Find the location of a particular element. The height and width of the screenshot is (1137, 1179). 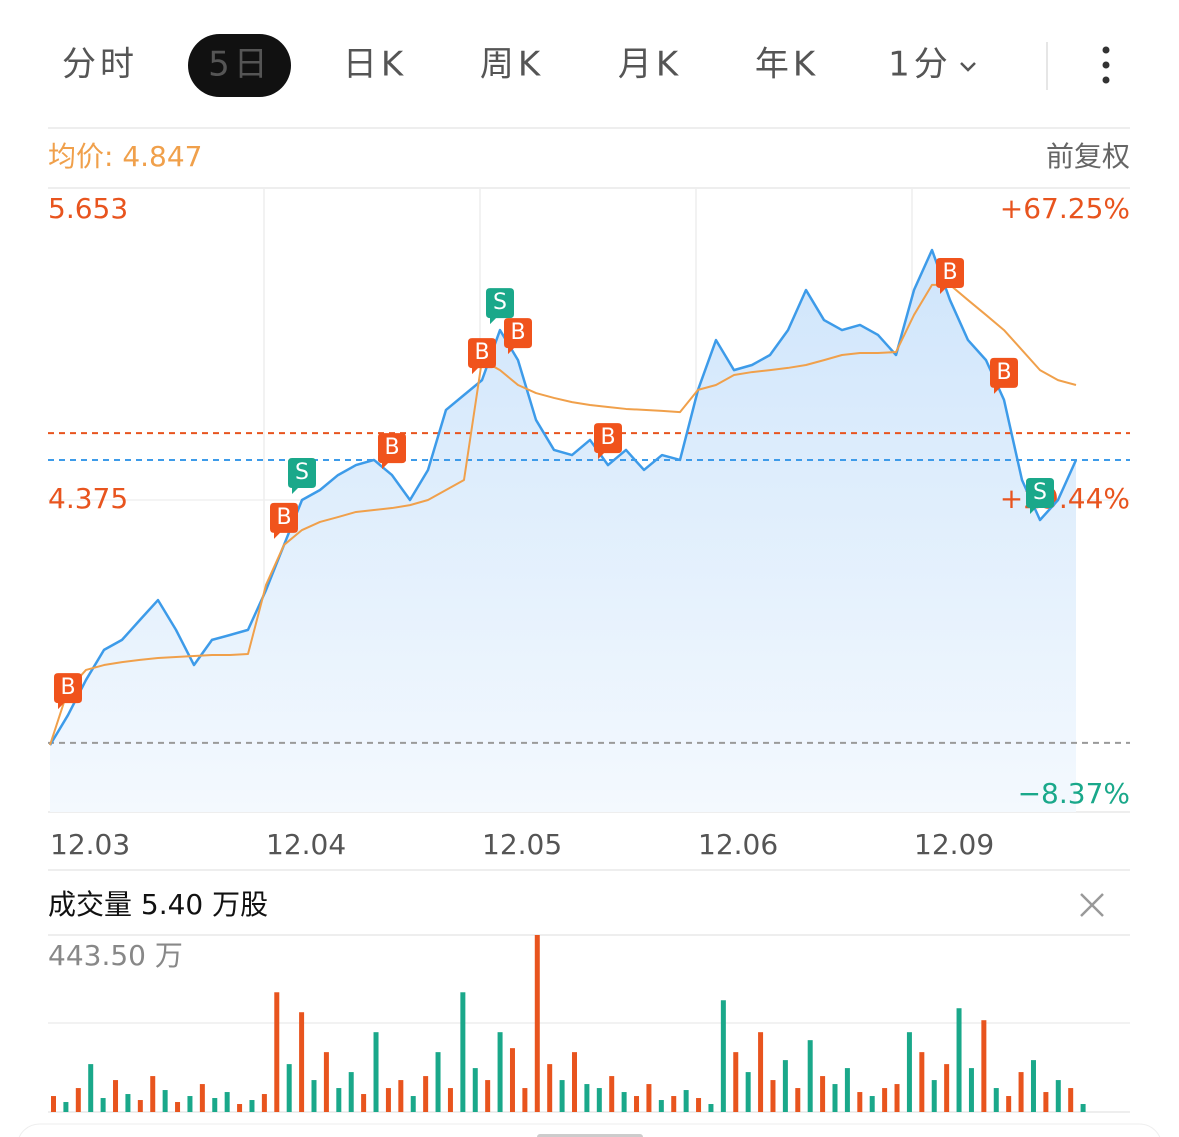

tab: 1分 is located at coordinates (920, 65).